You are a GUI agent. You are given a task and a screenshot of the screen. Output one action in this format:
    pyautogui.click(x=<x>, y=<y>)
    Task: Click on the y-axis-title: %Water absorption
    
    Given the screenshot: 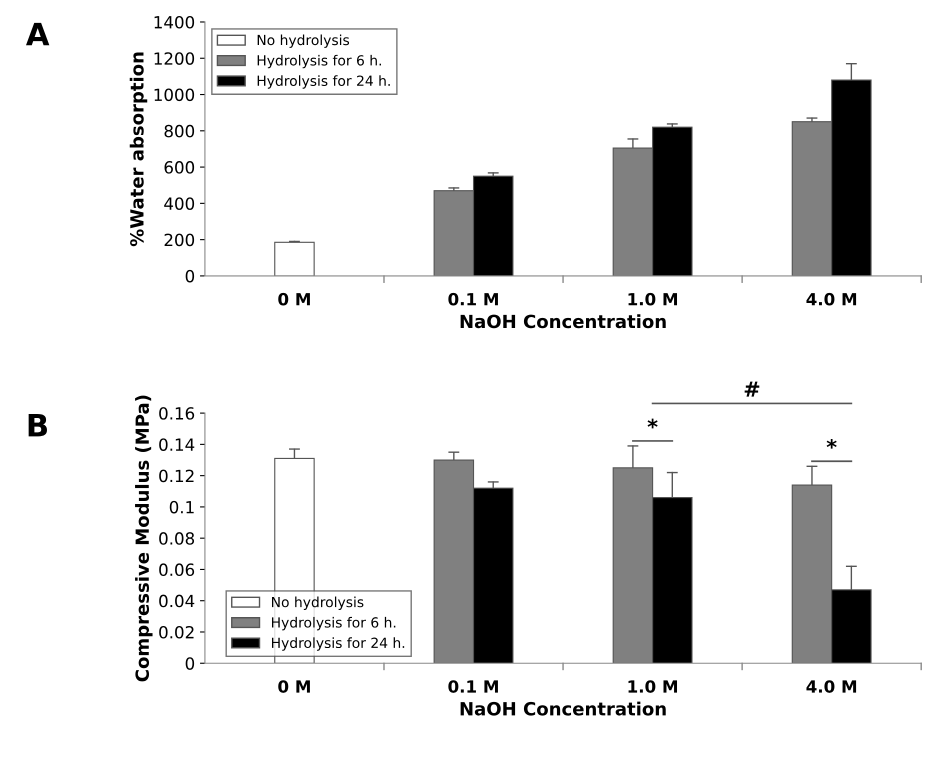 What is the action you would take?
    pyautogui.click(x=139, y=149)
    